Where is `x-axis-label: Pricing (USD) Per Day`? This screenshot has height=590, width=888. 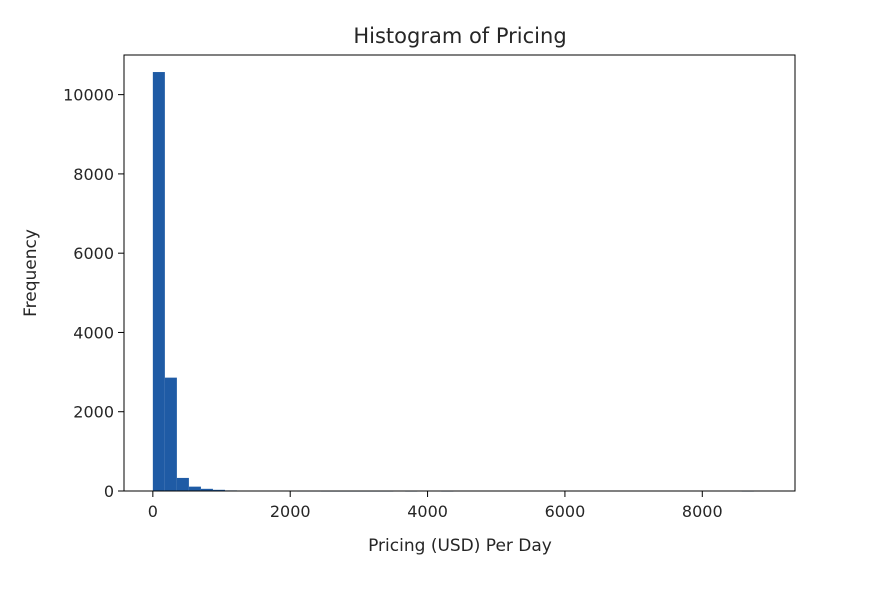
x-axis-label: Pricing (USD) Per Day is located at coordinates (460, 546).